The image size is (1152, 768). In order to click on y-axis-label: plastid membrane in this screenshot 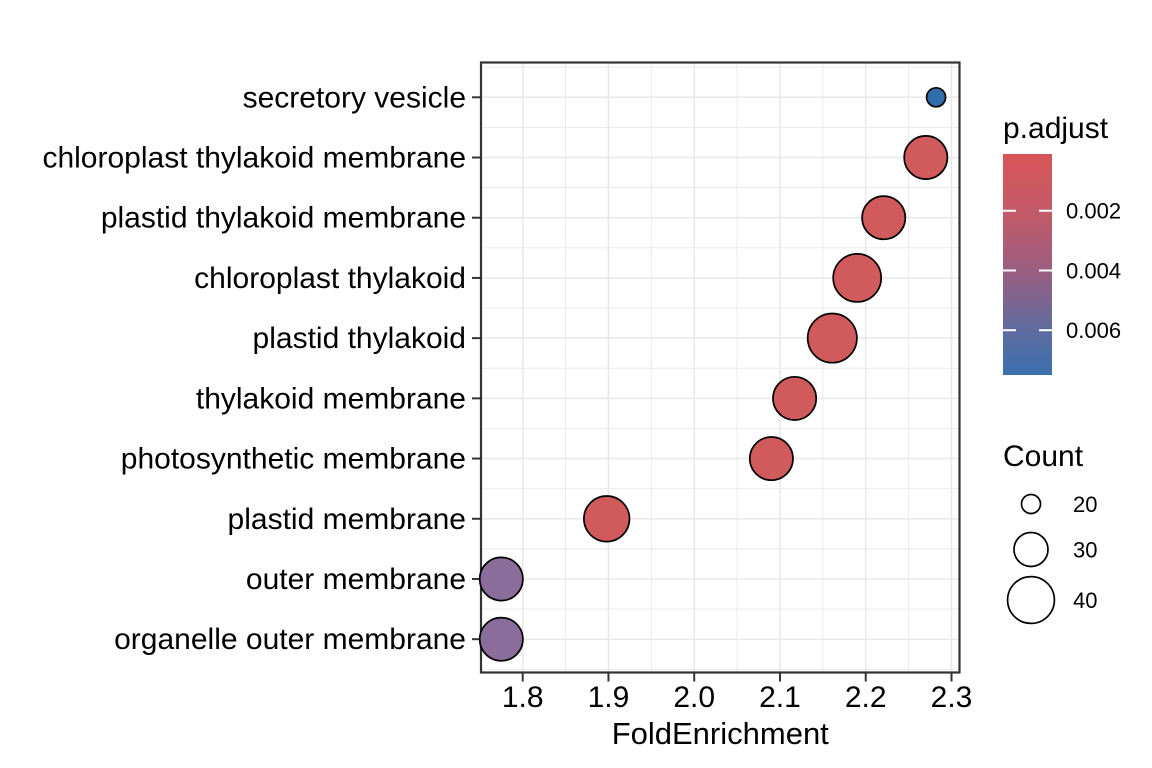, I will do `click(347, 519)`.